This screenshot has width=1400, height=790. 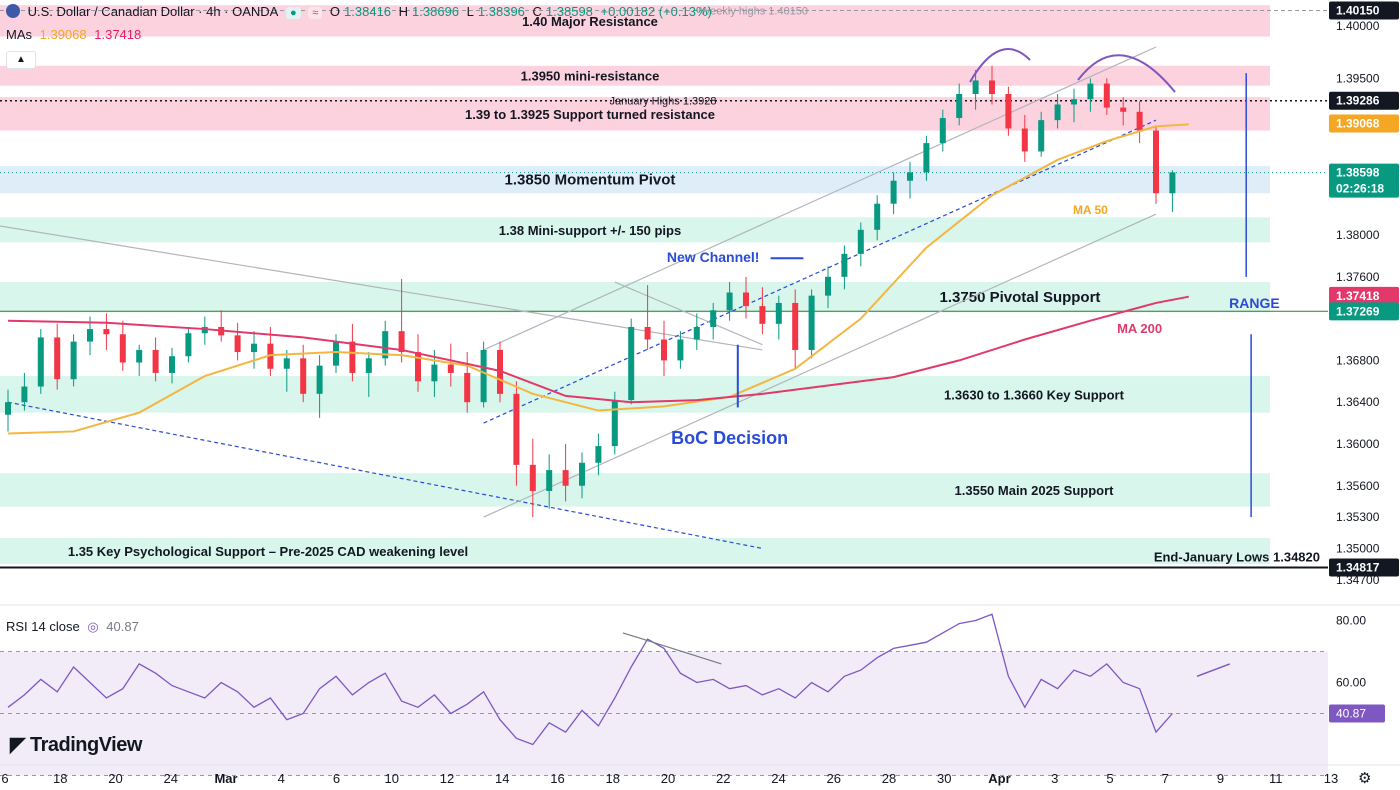 What do you see at coordinates (557, 778) in the screenshot?
I see `time-tick: 16` at bounding box center [557, 778].